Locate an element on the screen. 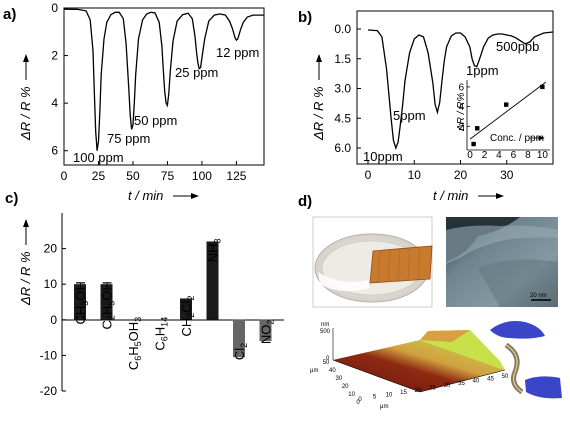 The width and height of the screenshot is (570, 427). inset-fit-line is located at coordinates (508, 110).